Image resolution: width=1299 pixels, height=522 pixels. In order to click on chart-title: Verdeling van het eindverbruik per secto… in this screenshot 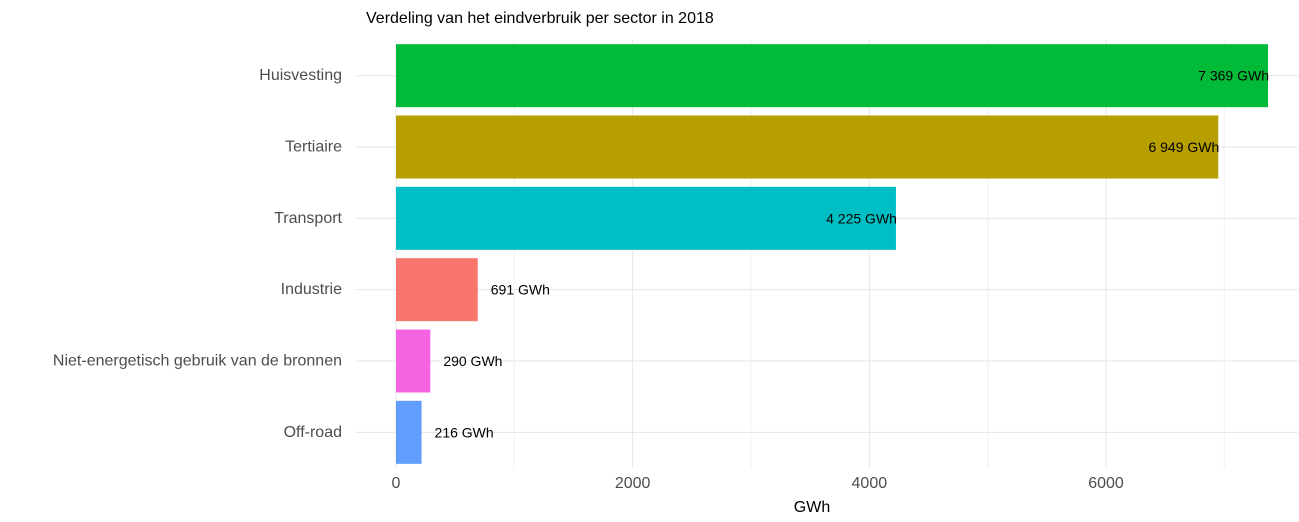, I will do `click(540, 18)`.